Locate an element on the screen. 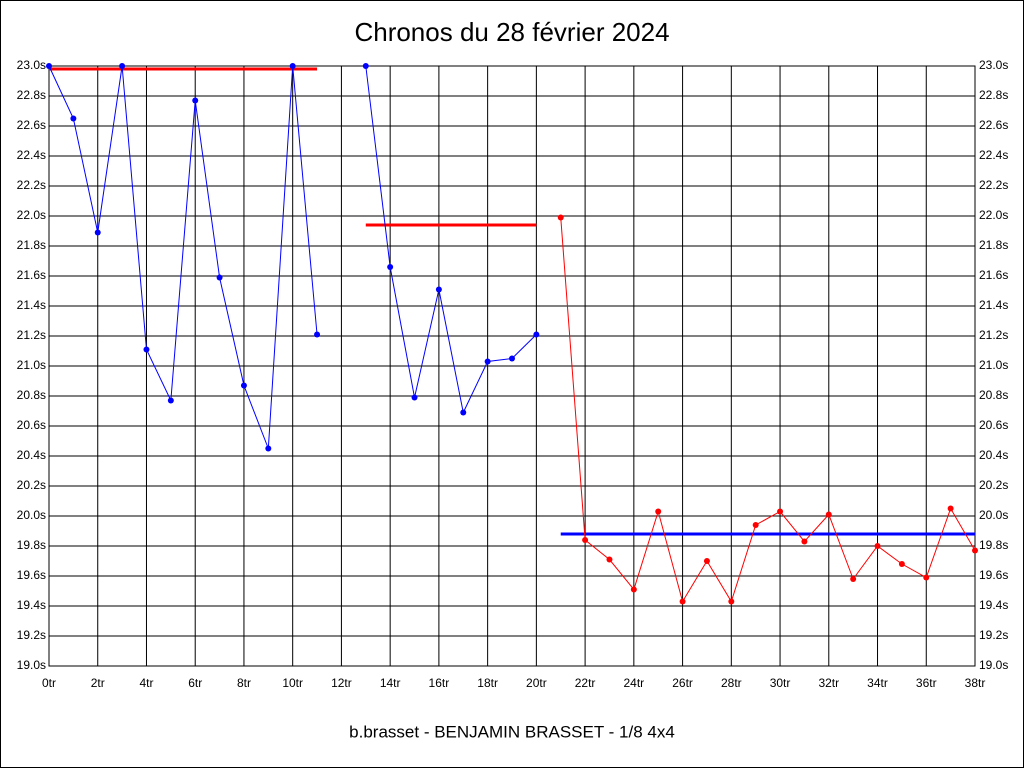  y2-tick-label: 19.8s is located at coordinates (993, 545).